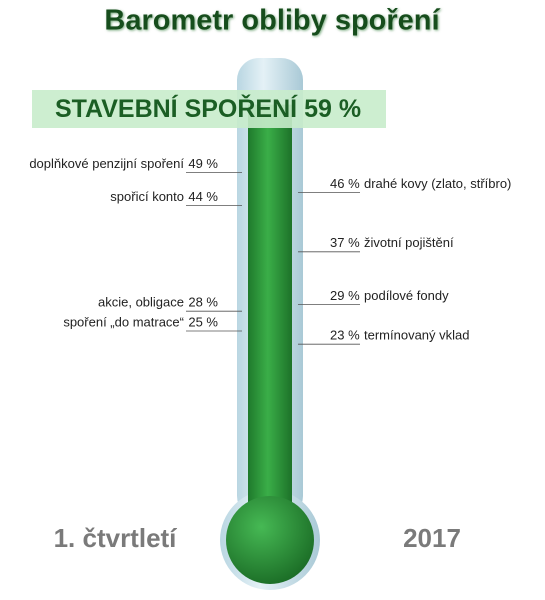 This screenshot has height=600, width=545. Describe the element at coordinates (147, 196) in the screenshot. I see `category-label: spořicí konto` at that location.